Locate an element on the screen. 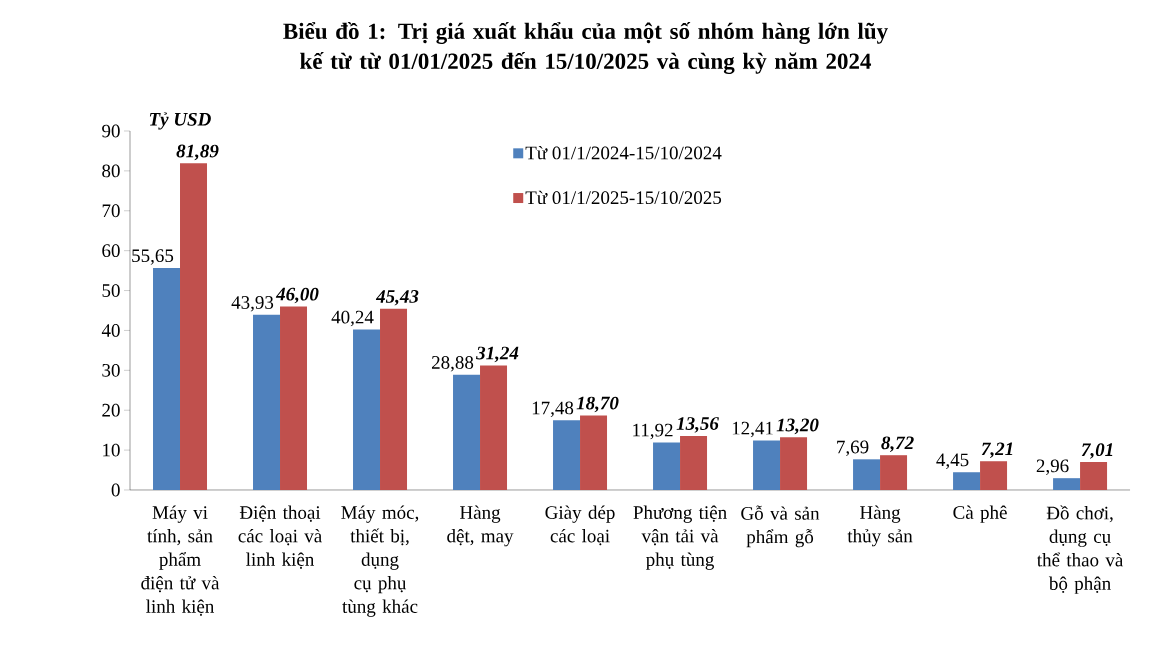 Image resolution: width=1171 pixels, height=658 pixels. x-tick-label: Hàng dệt, may is located at coordinates (480, 526).